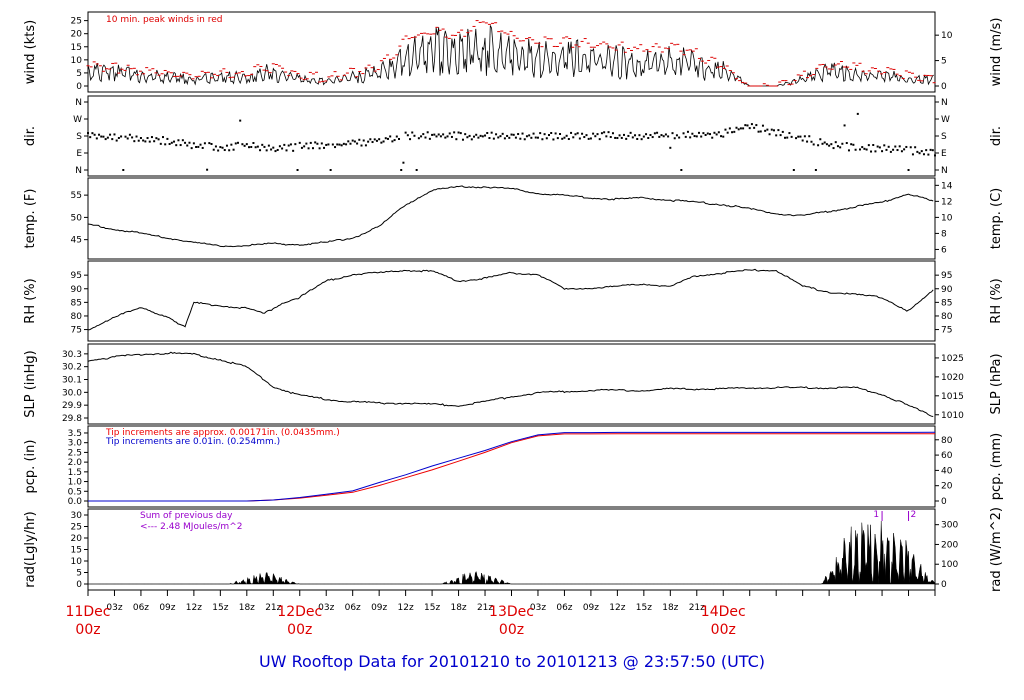  Describe the element at coordinates (697, 608) in the screenshot. I see `x-hour-label: 21z` at that location.